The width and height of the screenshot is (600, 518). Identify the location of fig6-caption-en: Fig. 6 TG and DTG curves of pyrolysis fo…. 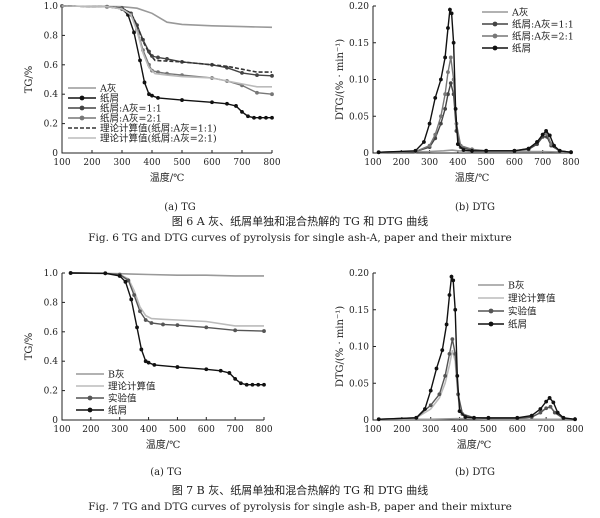
(300, 238).